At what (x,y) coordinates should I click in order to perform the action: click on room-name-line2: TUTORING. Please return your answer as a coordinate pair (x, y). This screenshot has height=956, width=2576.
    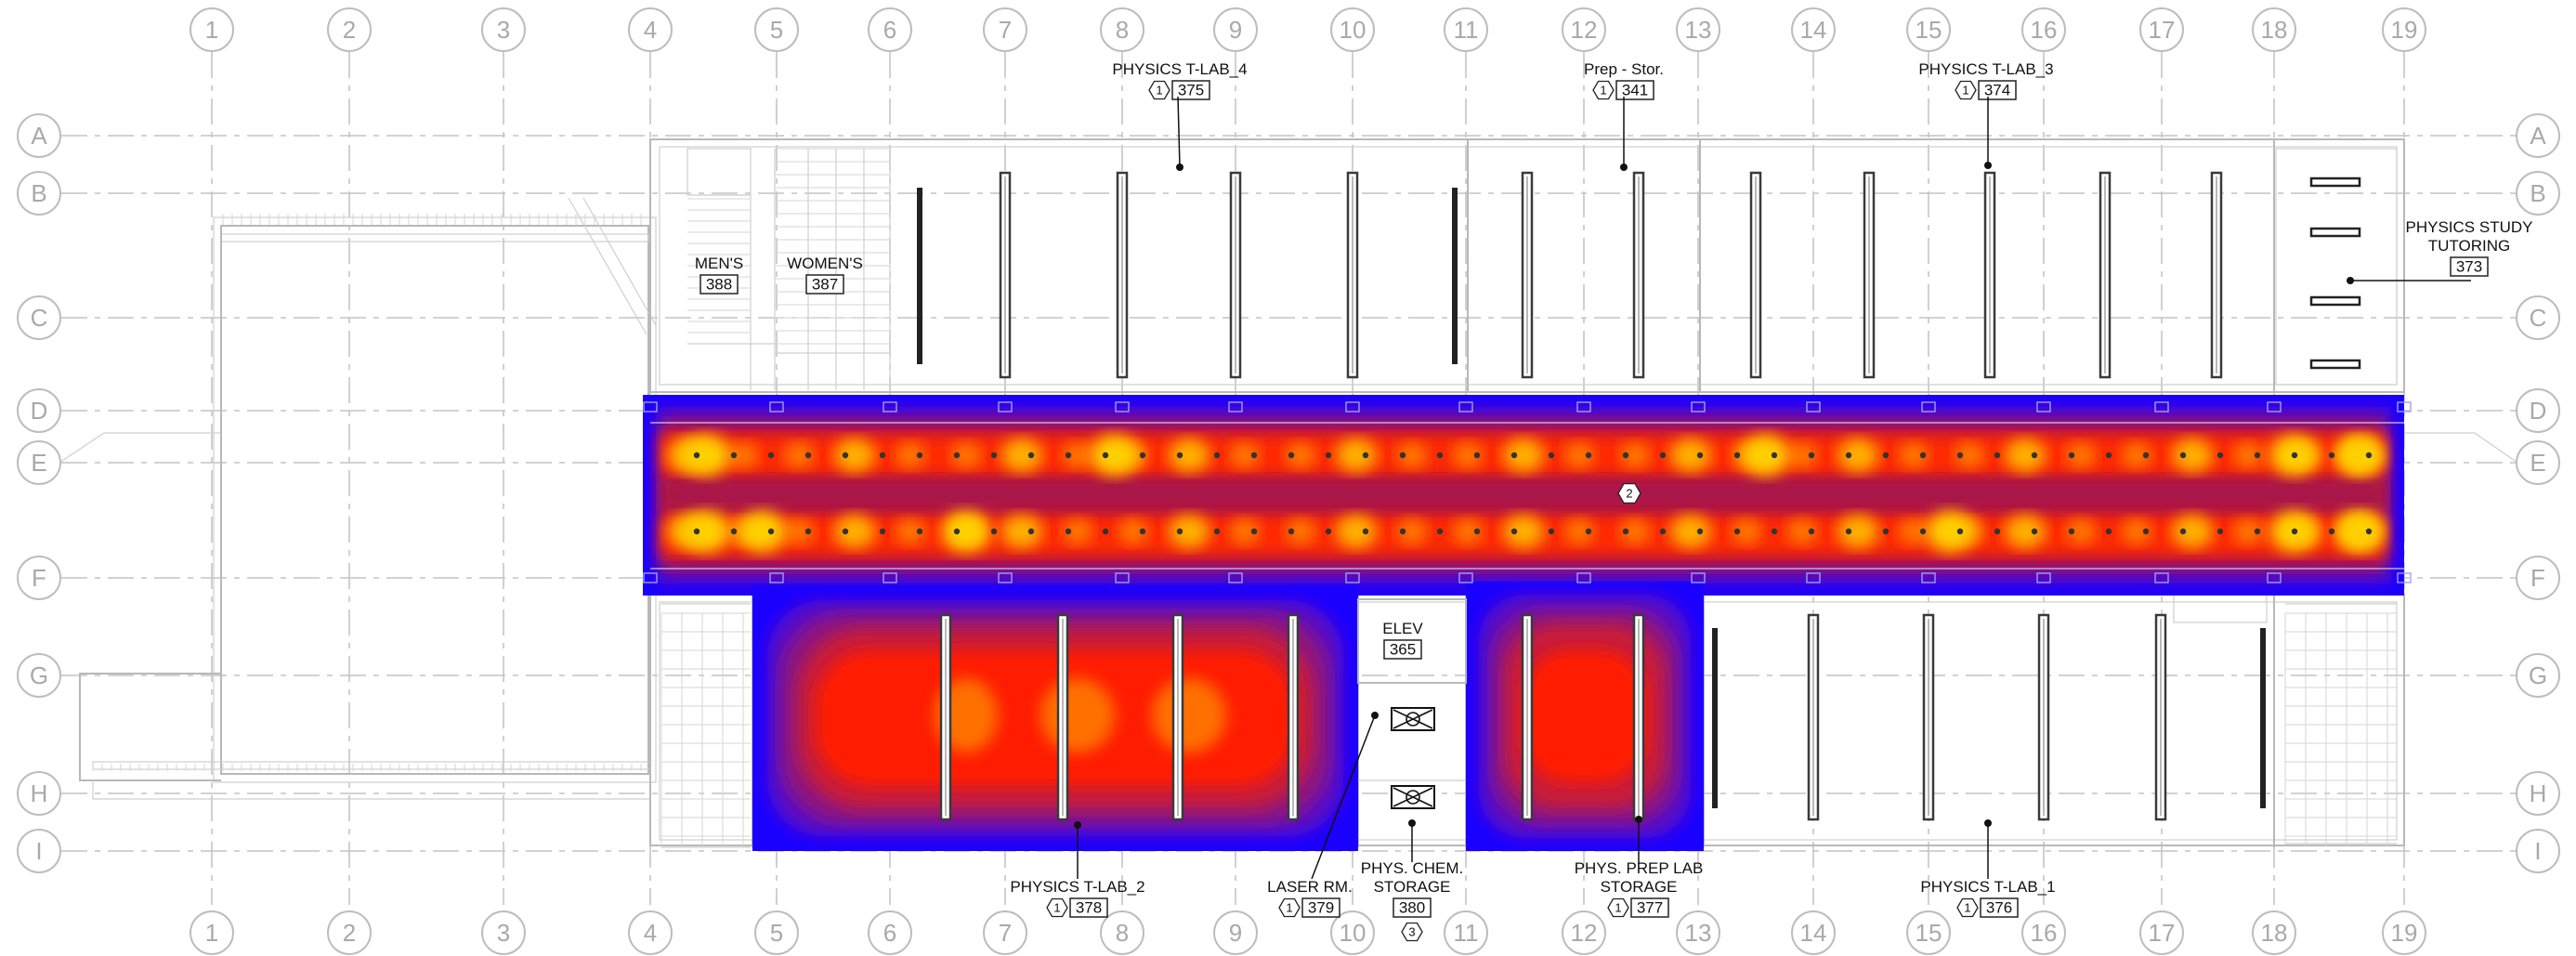
    Looking at the image, I should click on (2469, 246).